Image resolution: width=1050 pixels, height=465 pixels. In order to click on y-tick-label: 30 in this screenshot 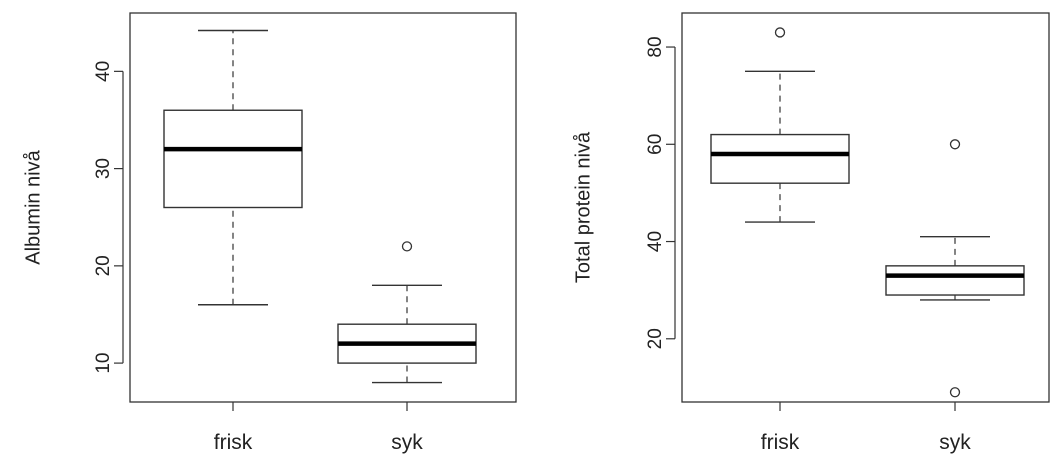, I will do `click(103, 168)`.